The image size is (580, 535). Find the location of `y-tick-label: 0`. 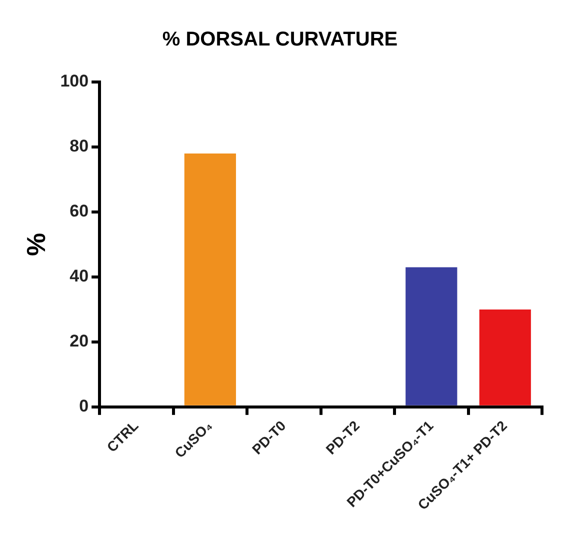

y-tick-label: 0 is located at coordinates (84, 406).